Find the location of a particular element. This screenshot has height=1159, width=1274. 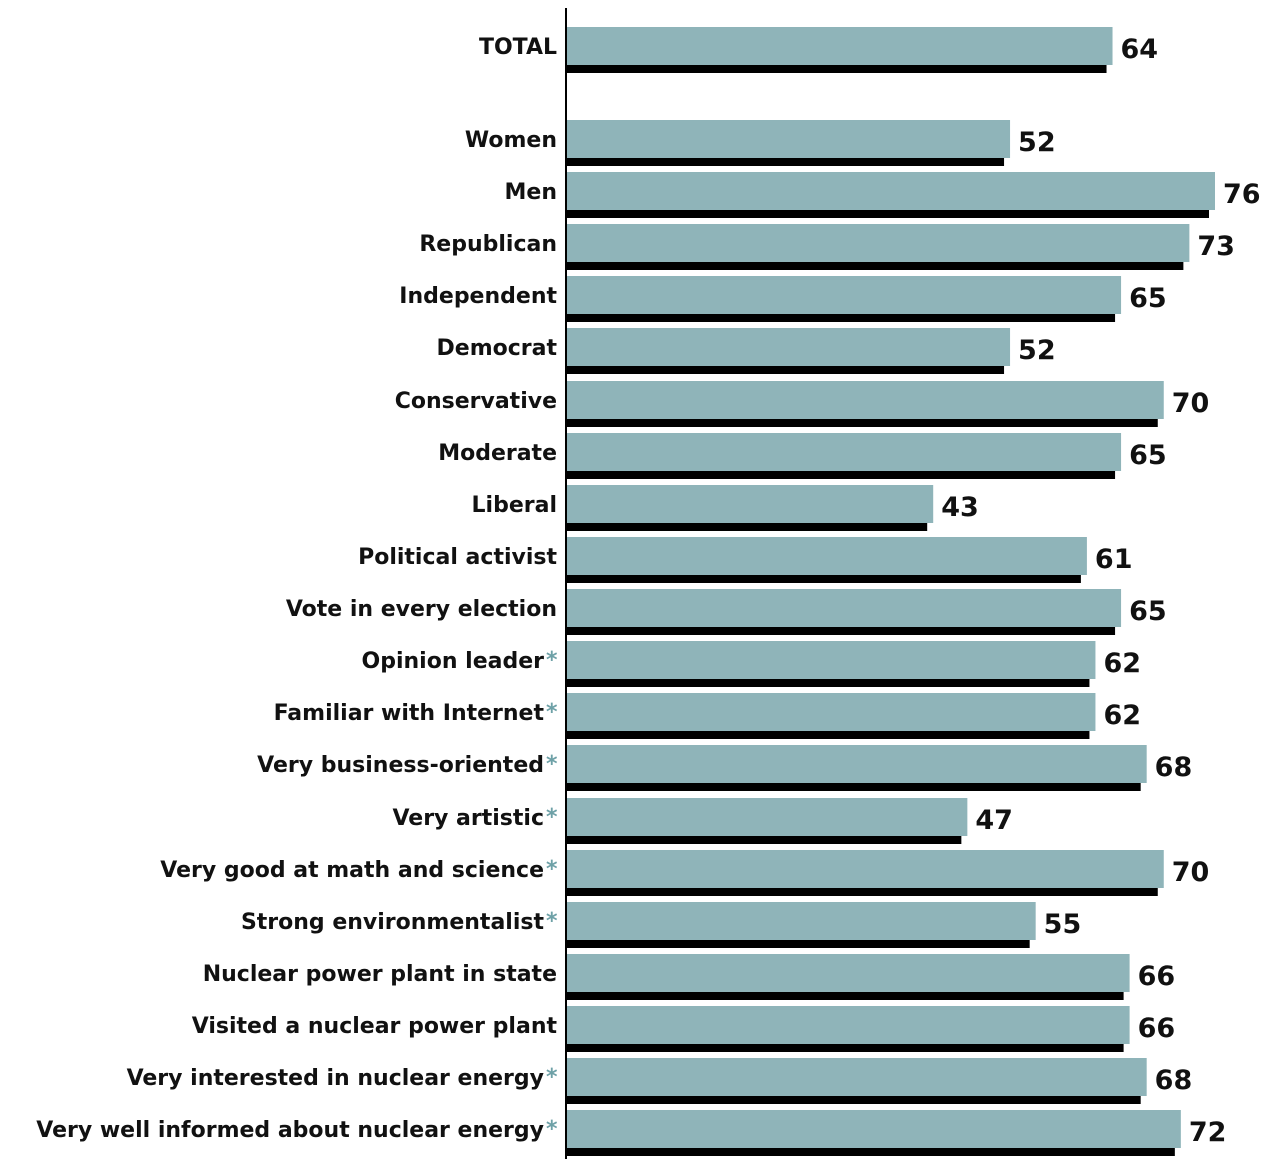

value-label-independent: 65 is located at coordinates (1148, 298).